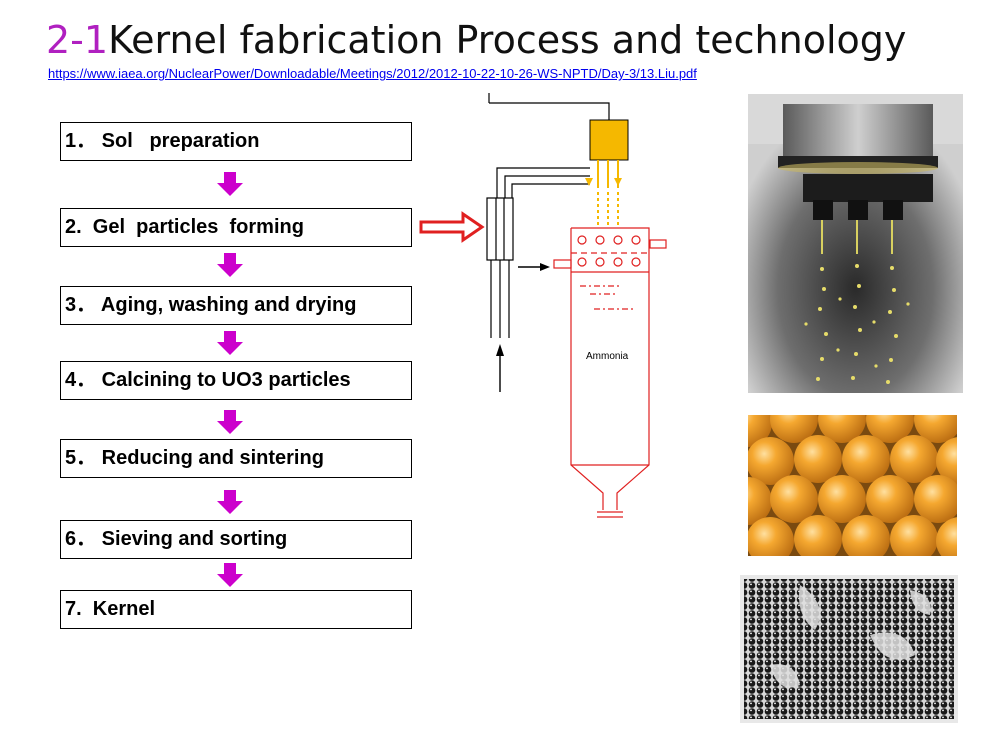 This screenshot has width=999, height=729. What do you see at coordinates (500, 368) in the screenshot?
I see `up-arrow-icon` at bounding box center [500, 368].